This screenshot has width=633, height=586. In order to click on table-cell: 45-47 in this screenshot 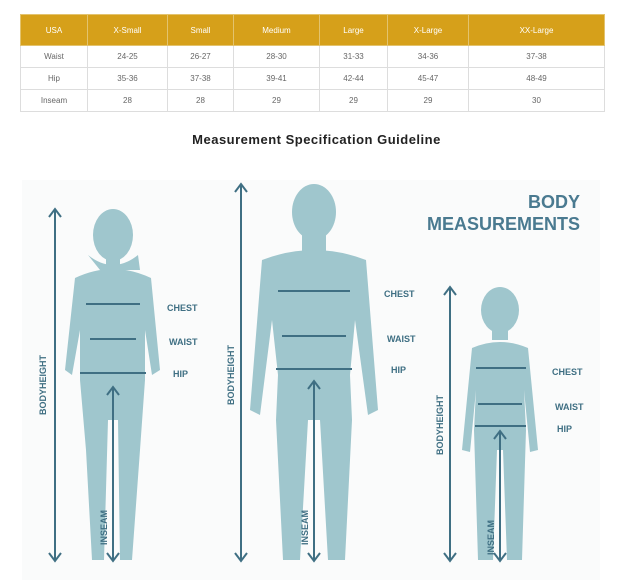, I will do `click(428, 78)`.